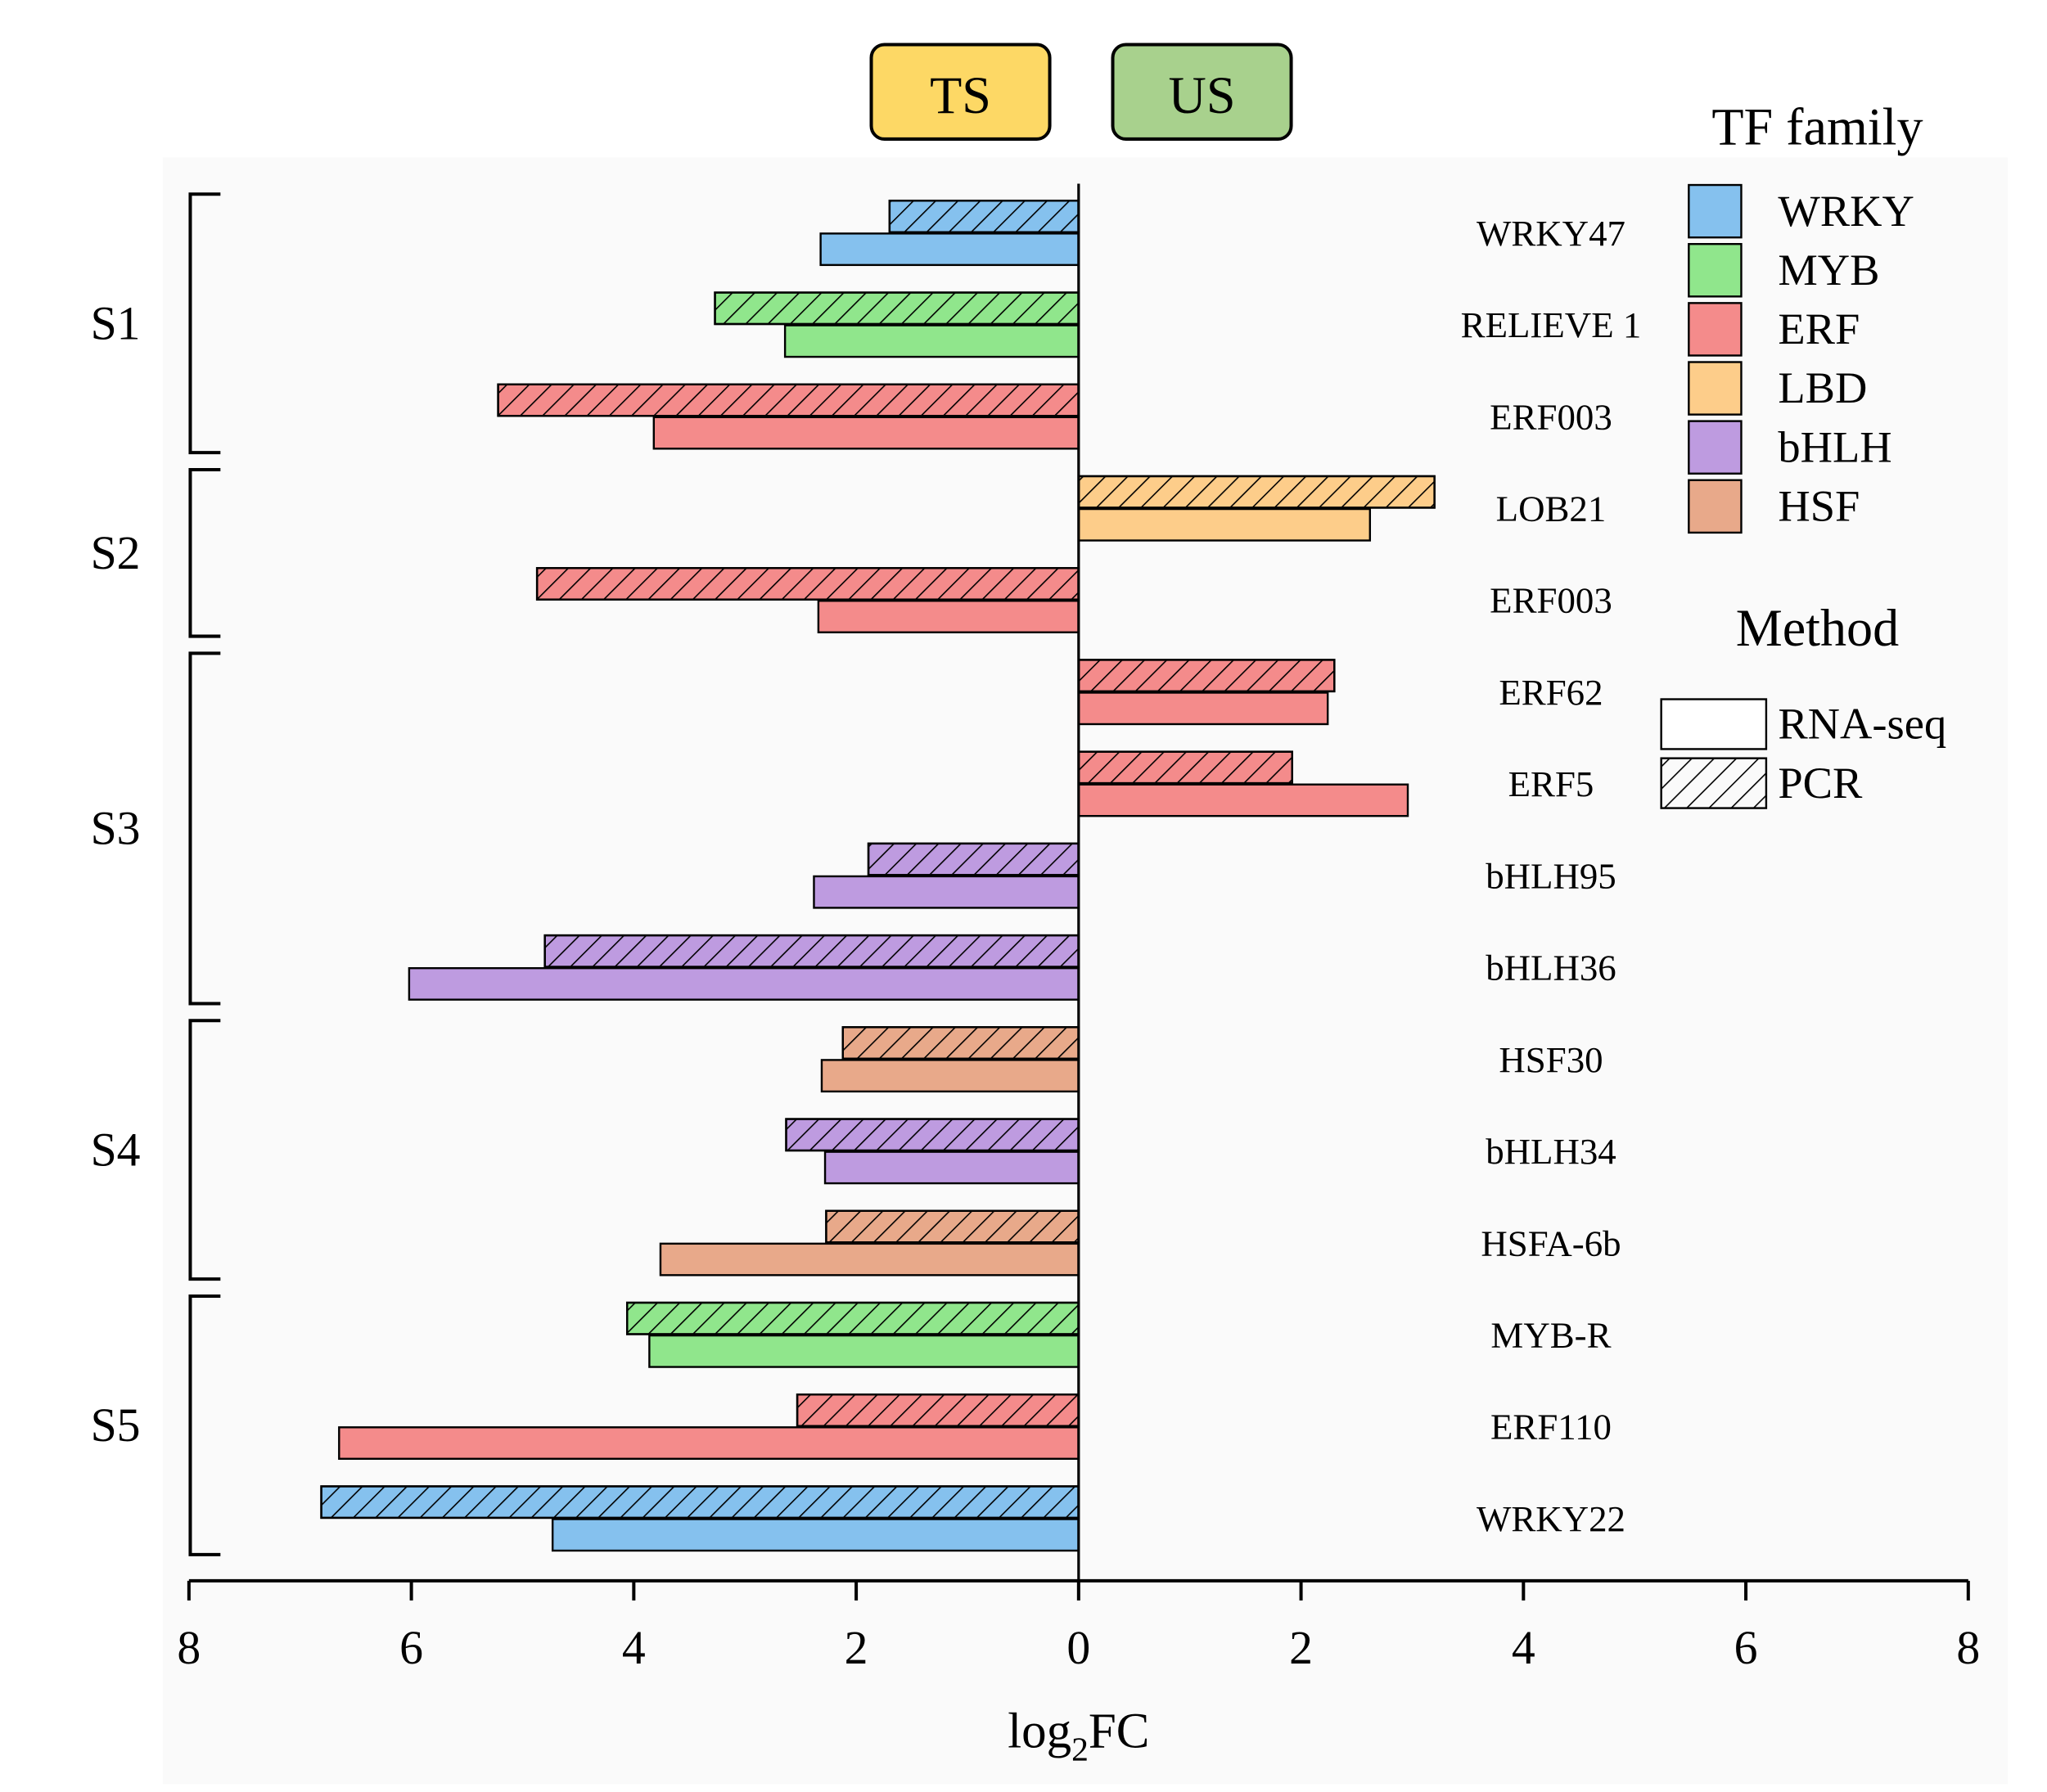 This screenshot has height=1792, width=2047. What do you see at coordinates (1551, 1151) in the screenshot?
I see `gene-label: bHLH34` at bounding box center [1551, 1151].